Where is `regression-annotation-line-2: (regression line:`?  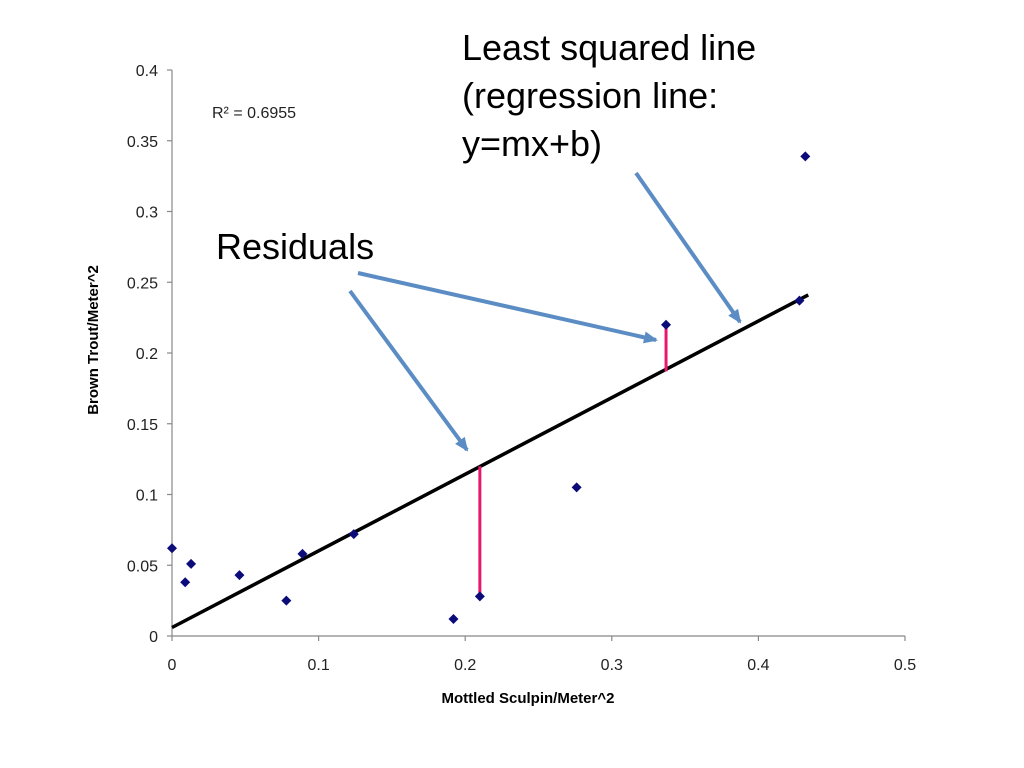
regression-annotation-line-2: (regression line: is located at coordinates (590, 95).